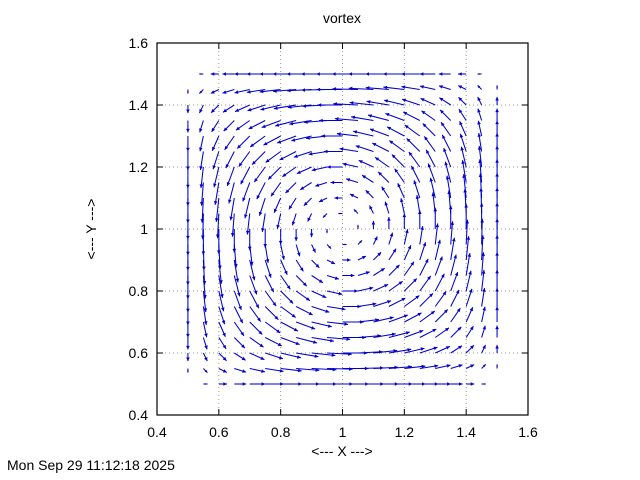  Describe the element at coordinates (342, 18) in the screenshot. I see `plot-title: vortex` at that location.